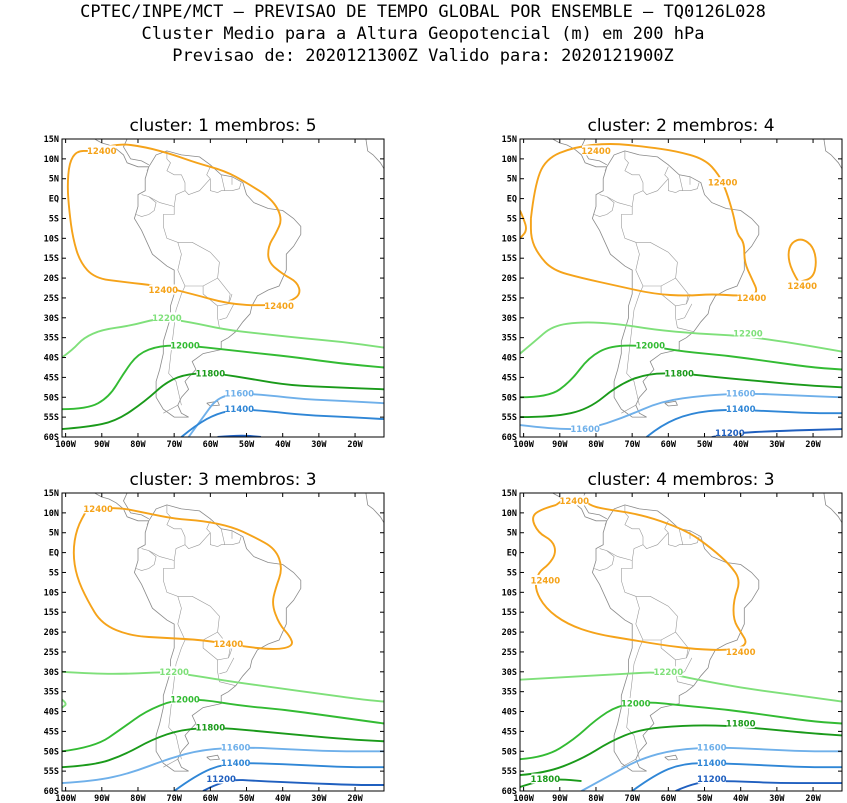  I want to click on panel-title: cluster: 2 membros: 4, so click(680, 126).